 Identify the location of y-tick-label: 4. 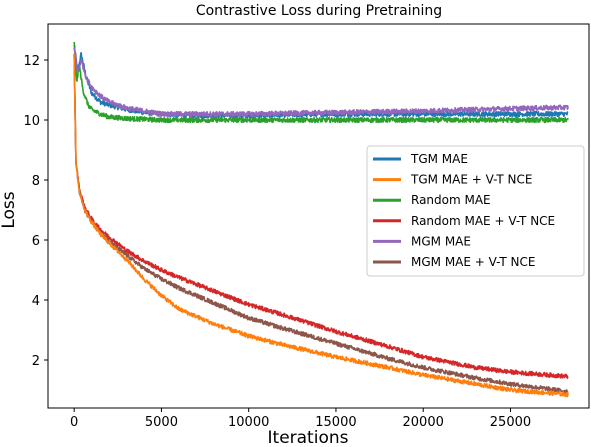
(36, 301).